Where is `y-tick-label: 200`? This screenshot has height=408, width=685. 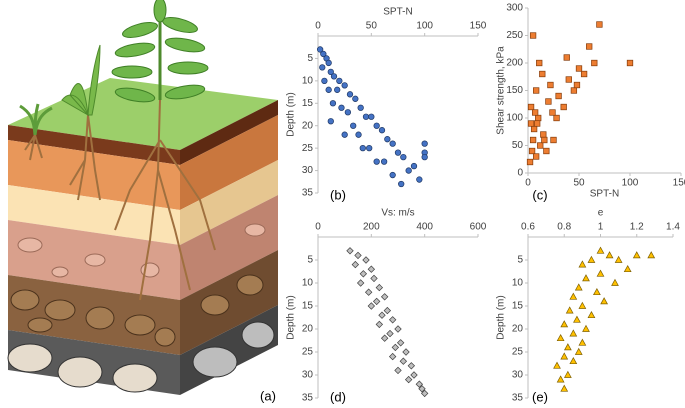 y-tick-label: 200 is located at coordinates (514, 63).